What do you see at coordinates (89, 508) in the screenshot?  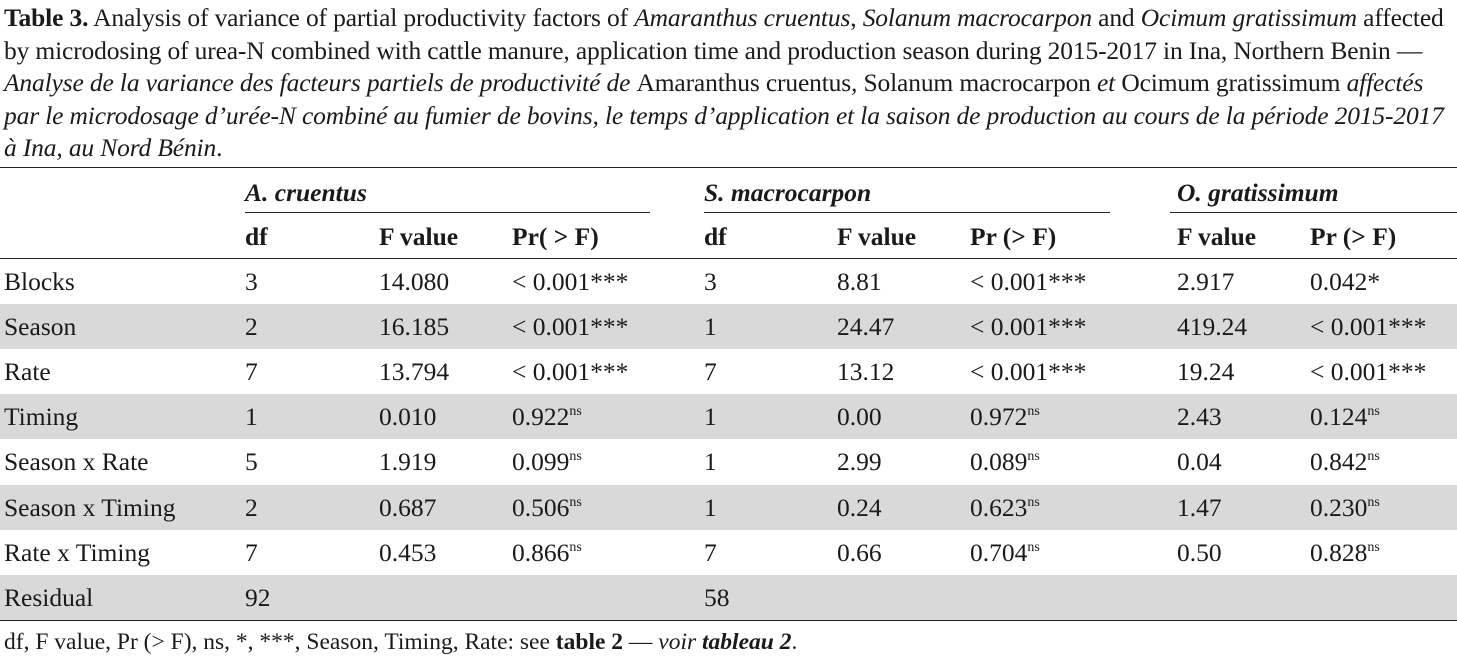 I see `row-label: Season x Timing` at bounding box center [89, 508].